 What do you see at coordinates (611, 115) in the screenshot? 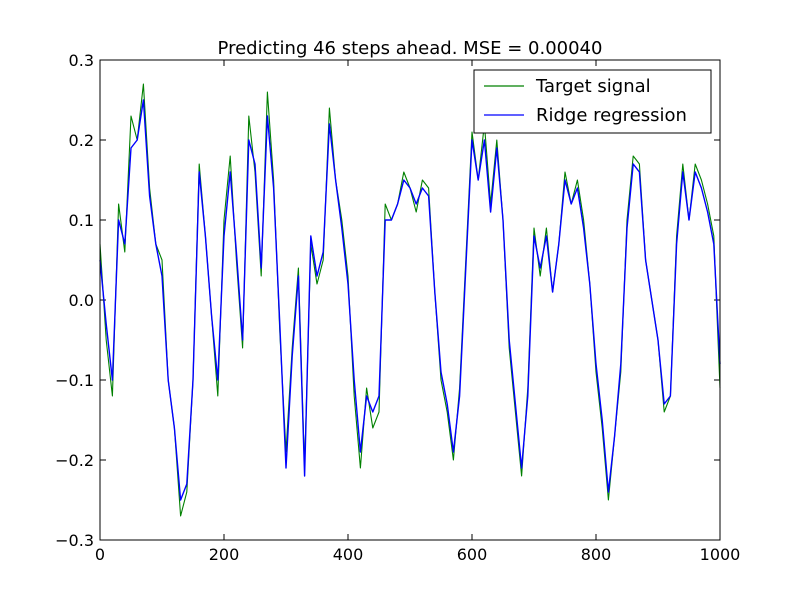
I see `legend-label-ridge-regression: Ridge regression` at bounding box center [611, 115].